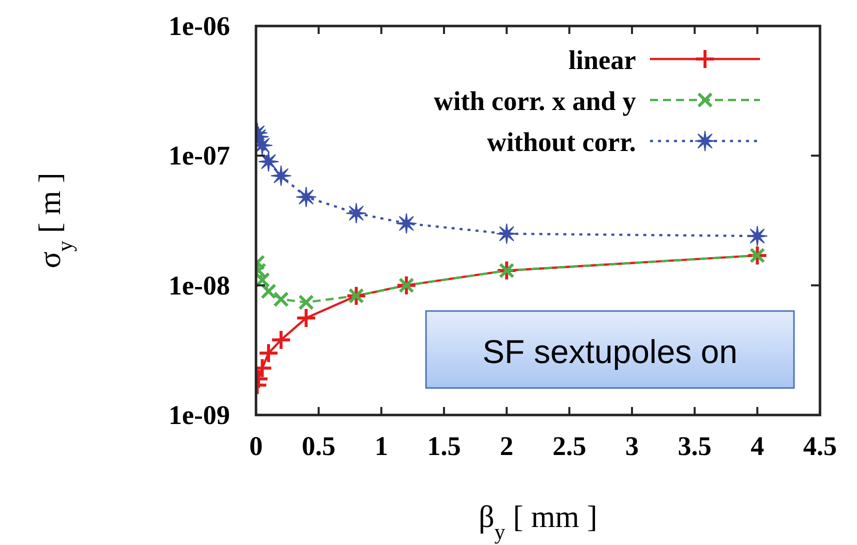  Describe the element at coordinates (569, 446) in the screenshot. I see `x-tick-label: 2.5` at that location.